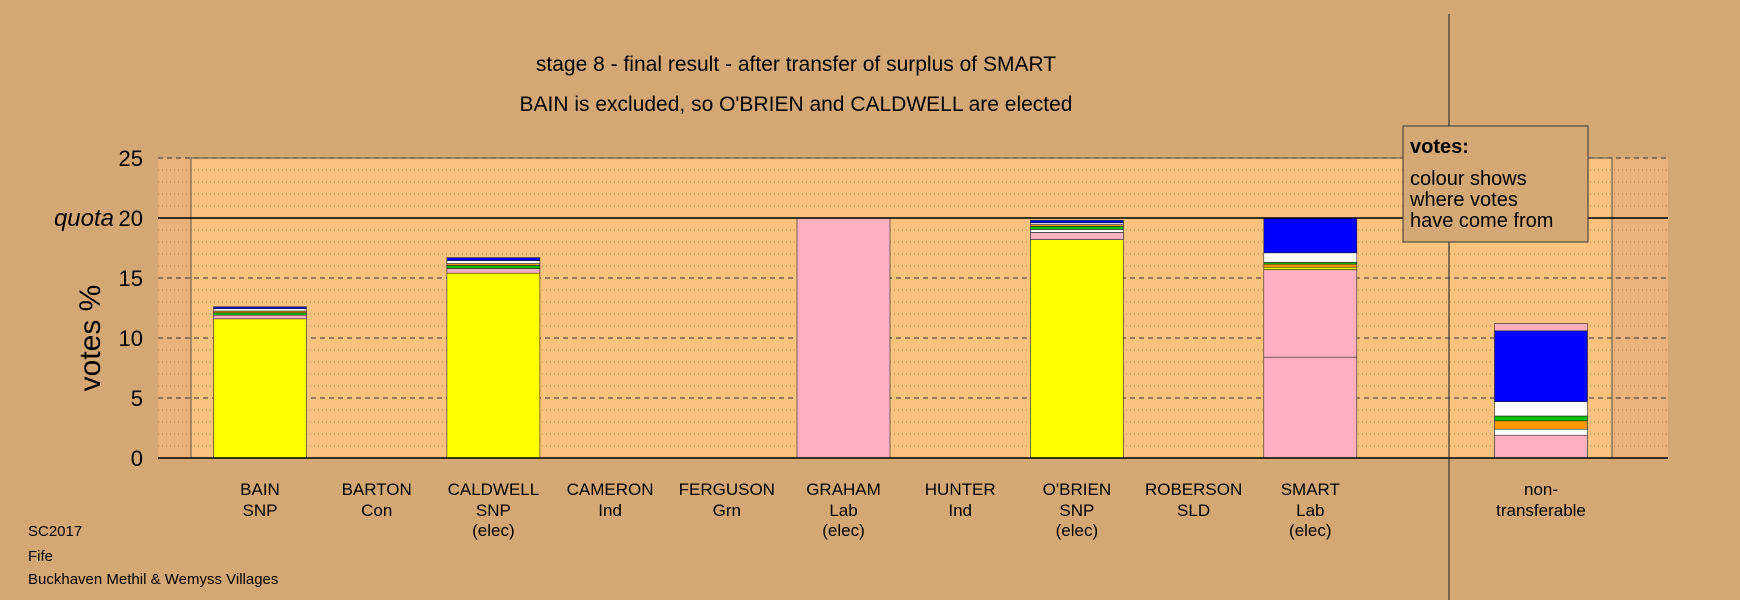 Image resolution: width=1740 pixels, height=600 pixels. Describe the element at coordinates (1481, 221) in the screenshot. I see `legend-line: have come from` at that location.